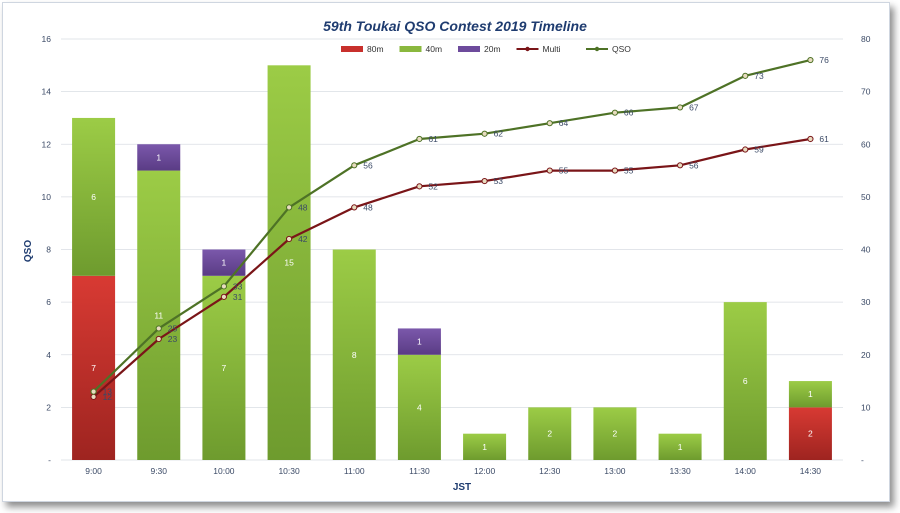 The height and width of the screenshot is (513, 900). I want to click on x-tick-label: 9:00, so click(93, 471).